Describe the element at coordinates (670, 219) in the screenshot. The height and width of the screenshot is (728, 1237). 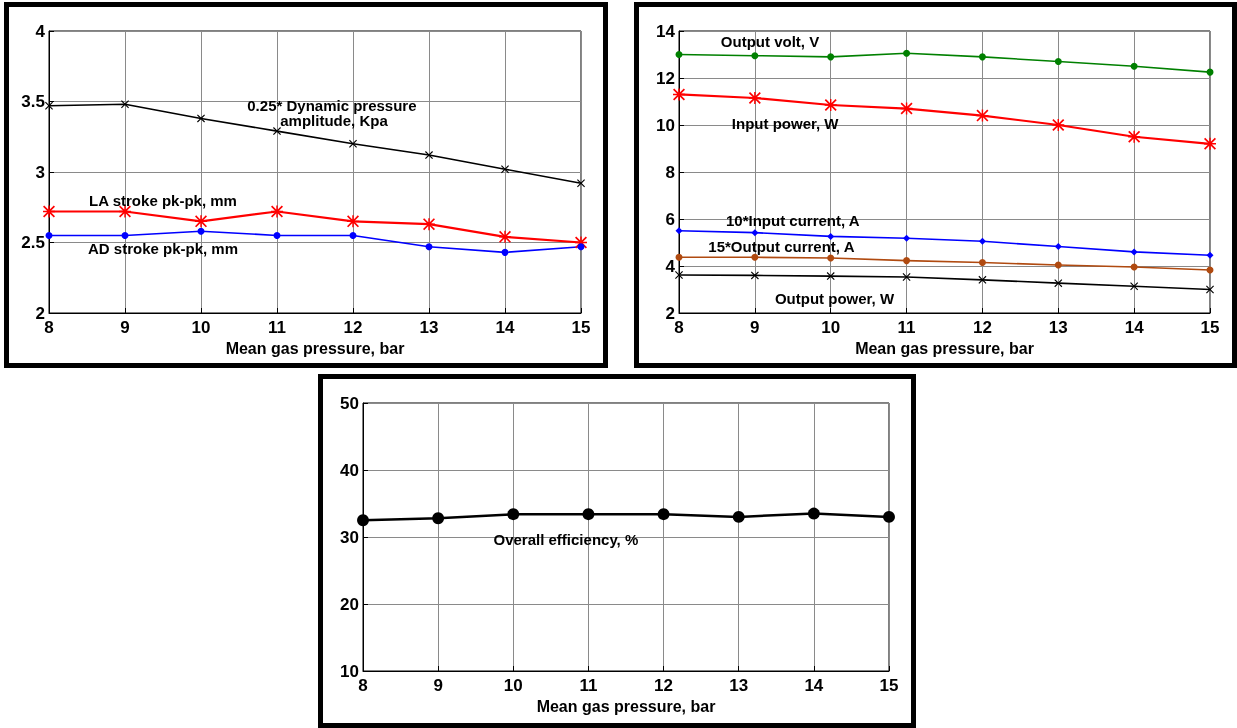
I see `y-tick-label: 6` at that location.